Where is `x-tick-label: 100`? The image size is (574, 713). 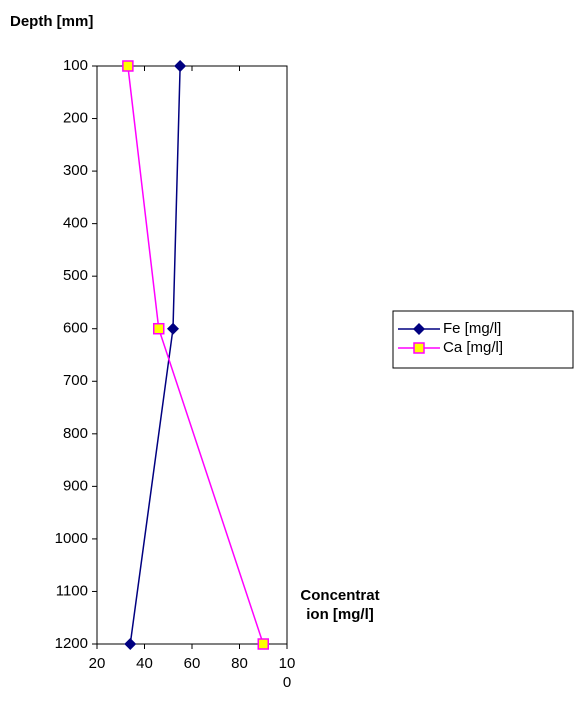 x-tick-label: 100 is located at coordinates (287, 673).